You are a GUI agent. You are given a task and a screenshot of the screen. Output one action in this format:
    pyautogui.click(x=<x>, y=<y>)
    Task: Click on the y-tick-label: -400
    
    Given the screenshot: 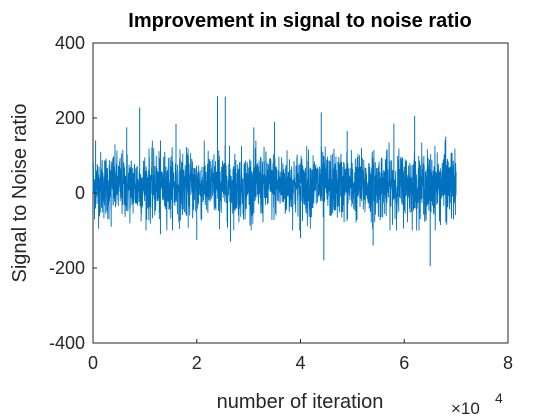 What is the action you would take?
    pyautogui.click(x=67, y=343)
    